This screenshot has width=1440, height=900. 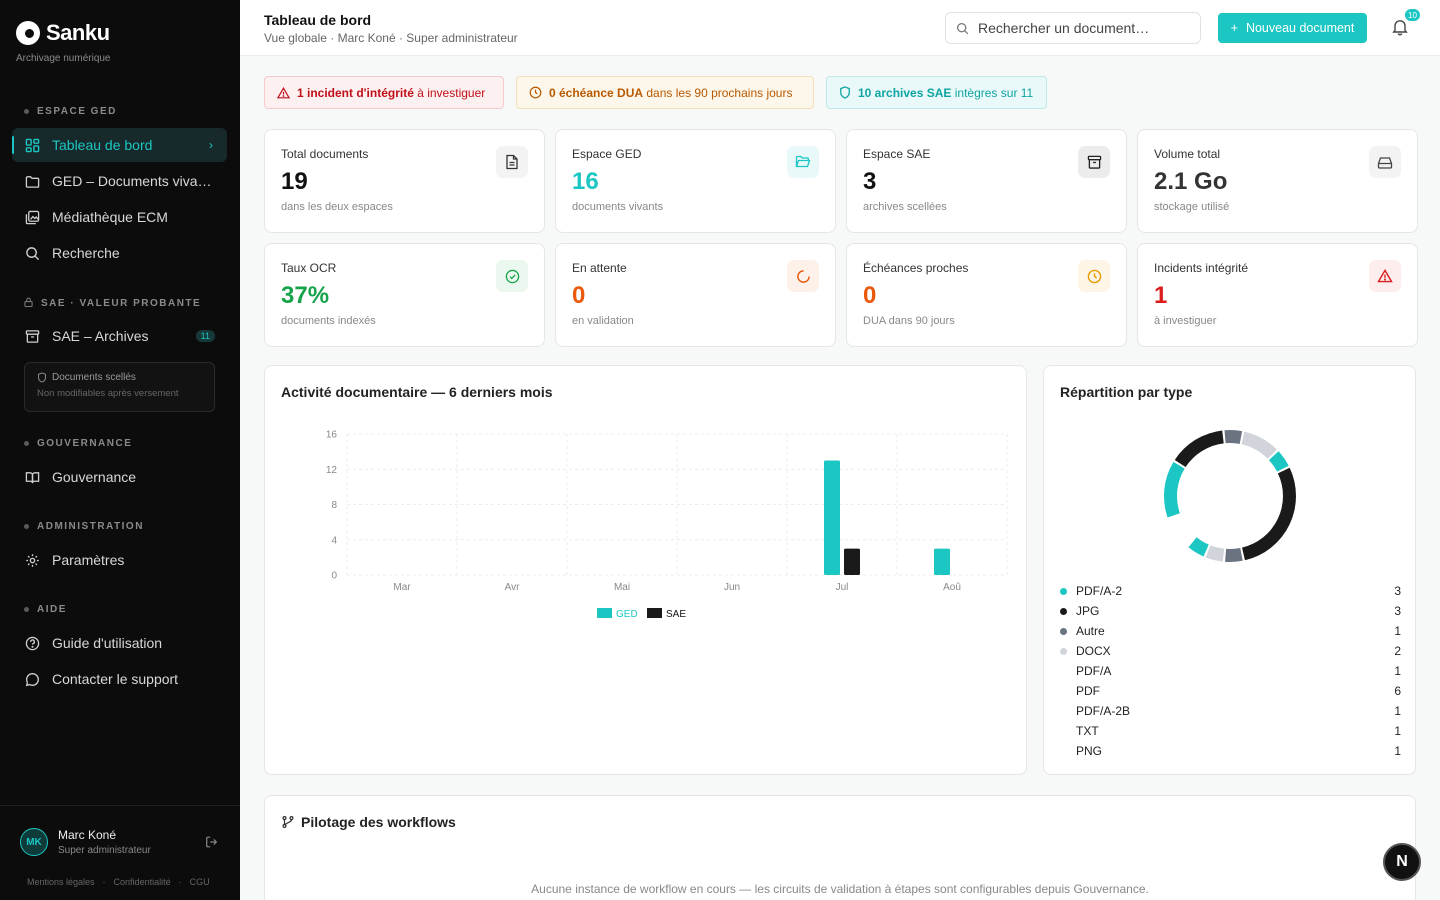 I want to click on alert-sae: 10 archives SAE intègres sur 11, so click(x=936, y=92).